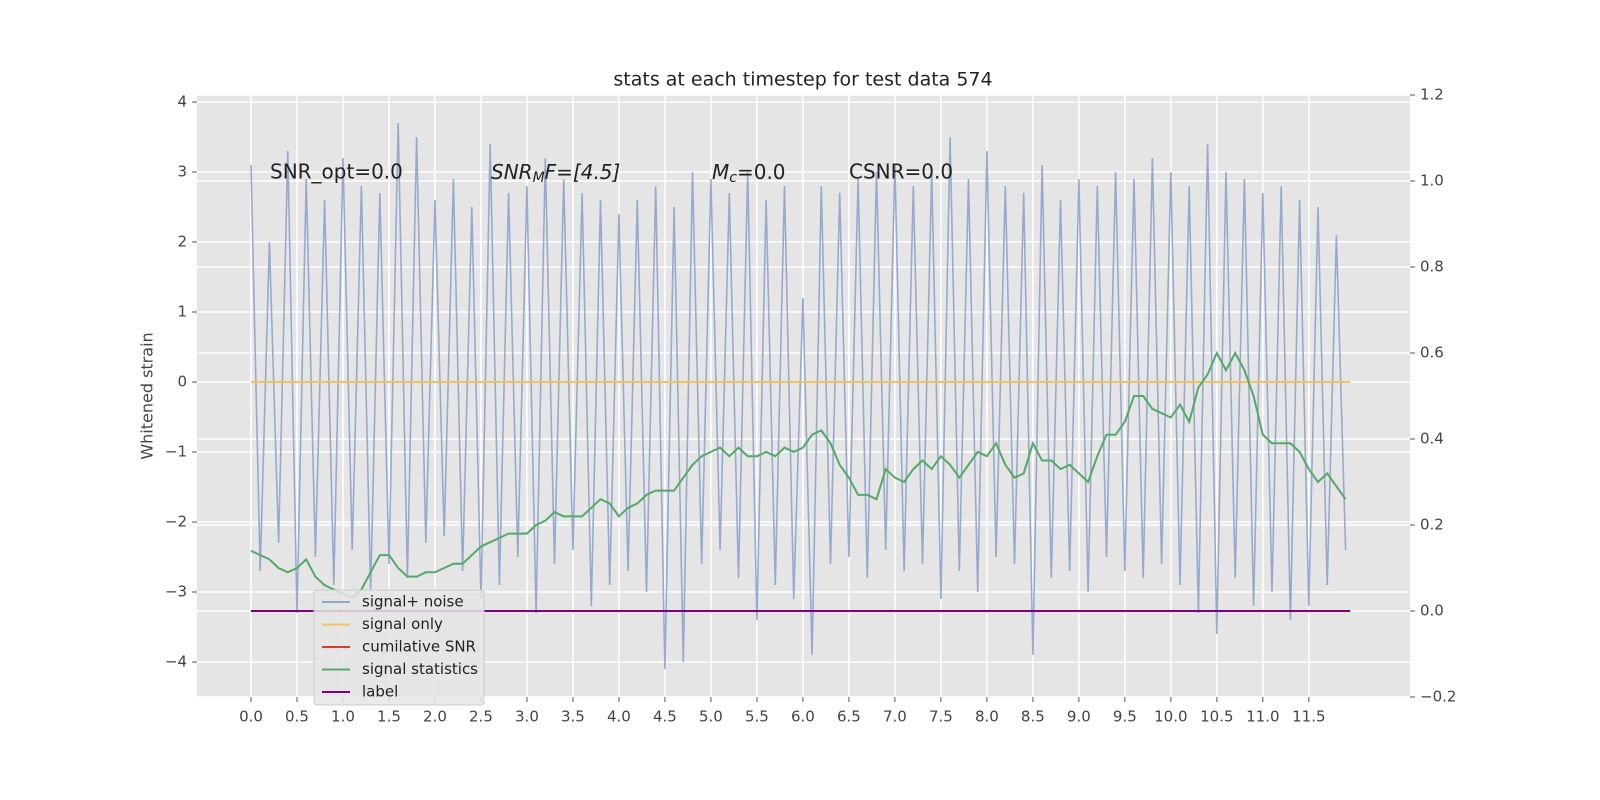 The image size is (1600, 800). Describe the element at coordinates (512, 172) in the screenshot. I see `annotation-part: SNR` at that location.